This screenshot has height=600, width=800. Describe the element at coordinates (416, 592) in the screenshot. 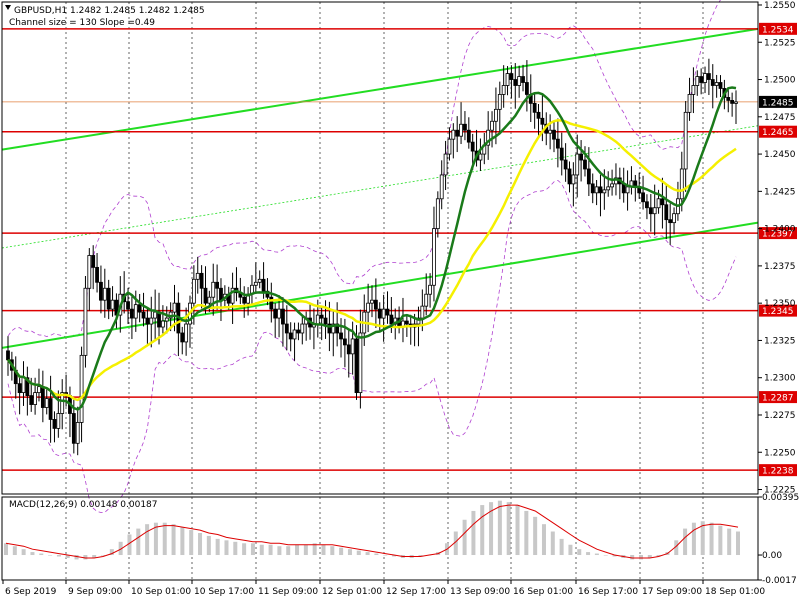

I see `x-tick-label: 12 Sep 17:00` at that location.